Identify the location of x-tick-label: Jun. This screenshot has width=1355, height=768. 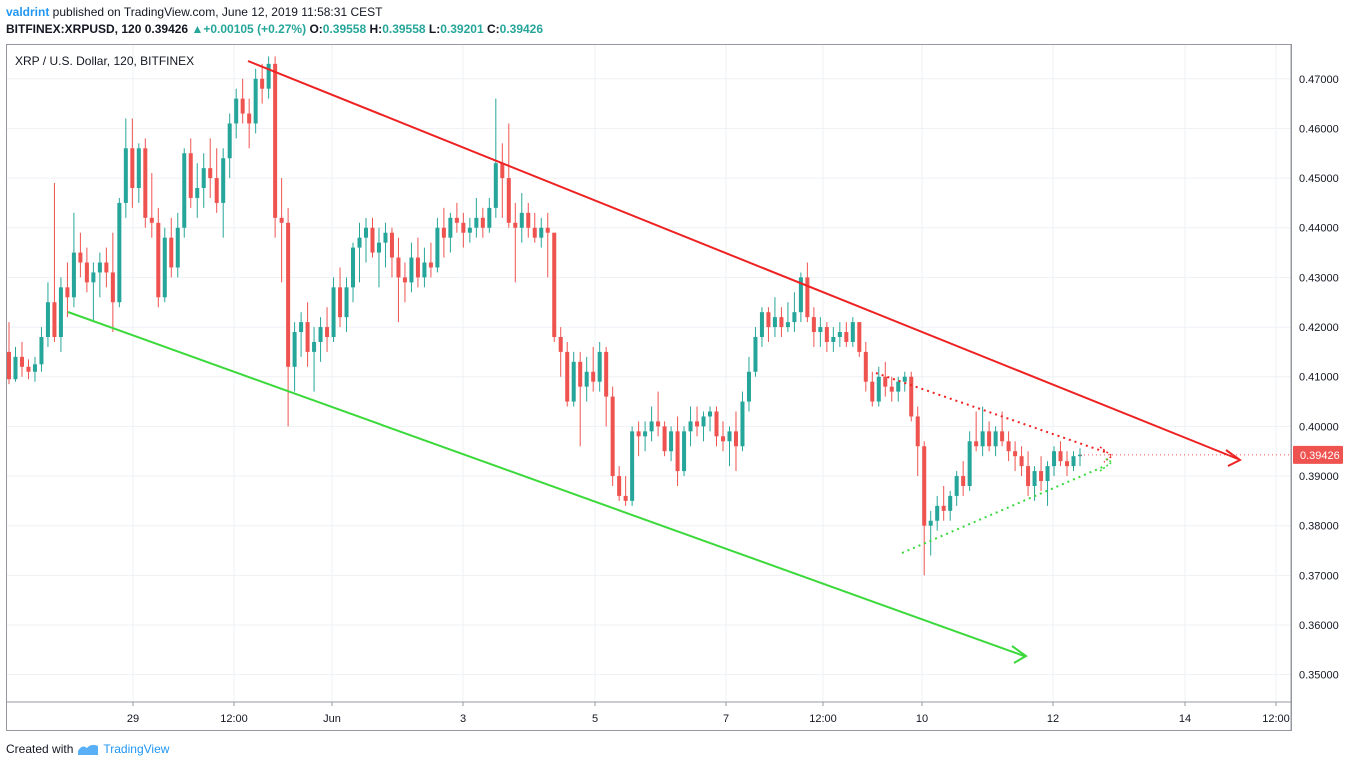
(332, 719).